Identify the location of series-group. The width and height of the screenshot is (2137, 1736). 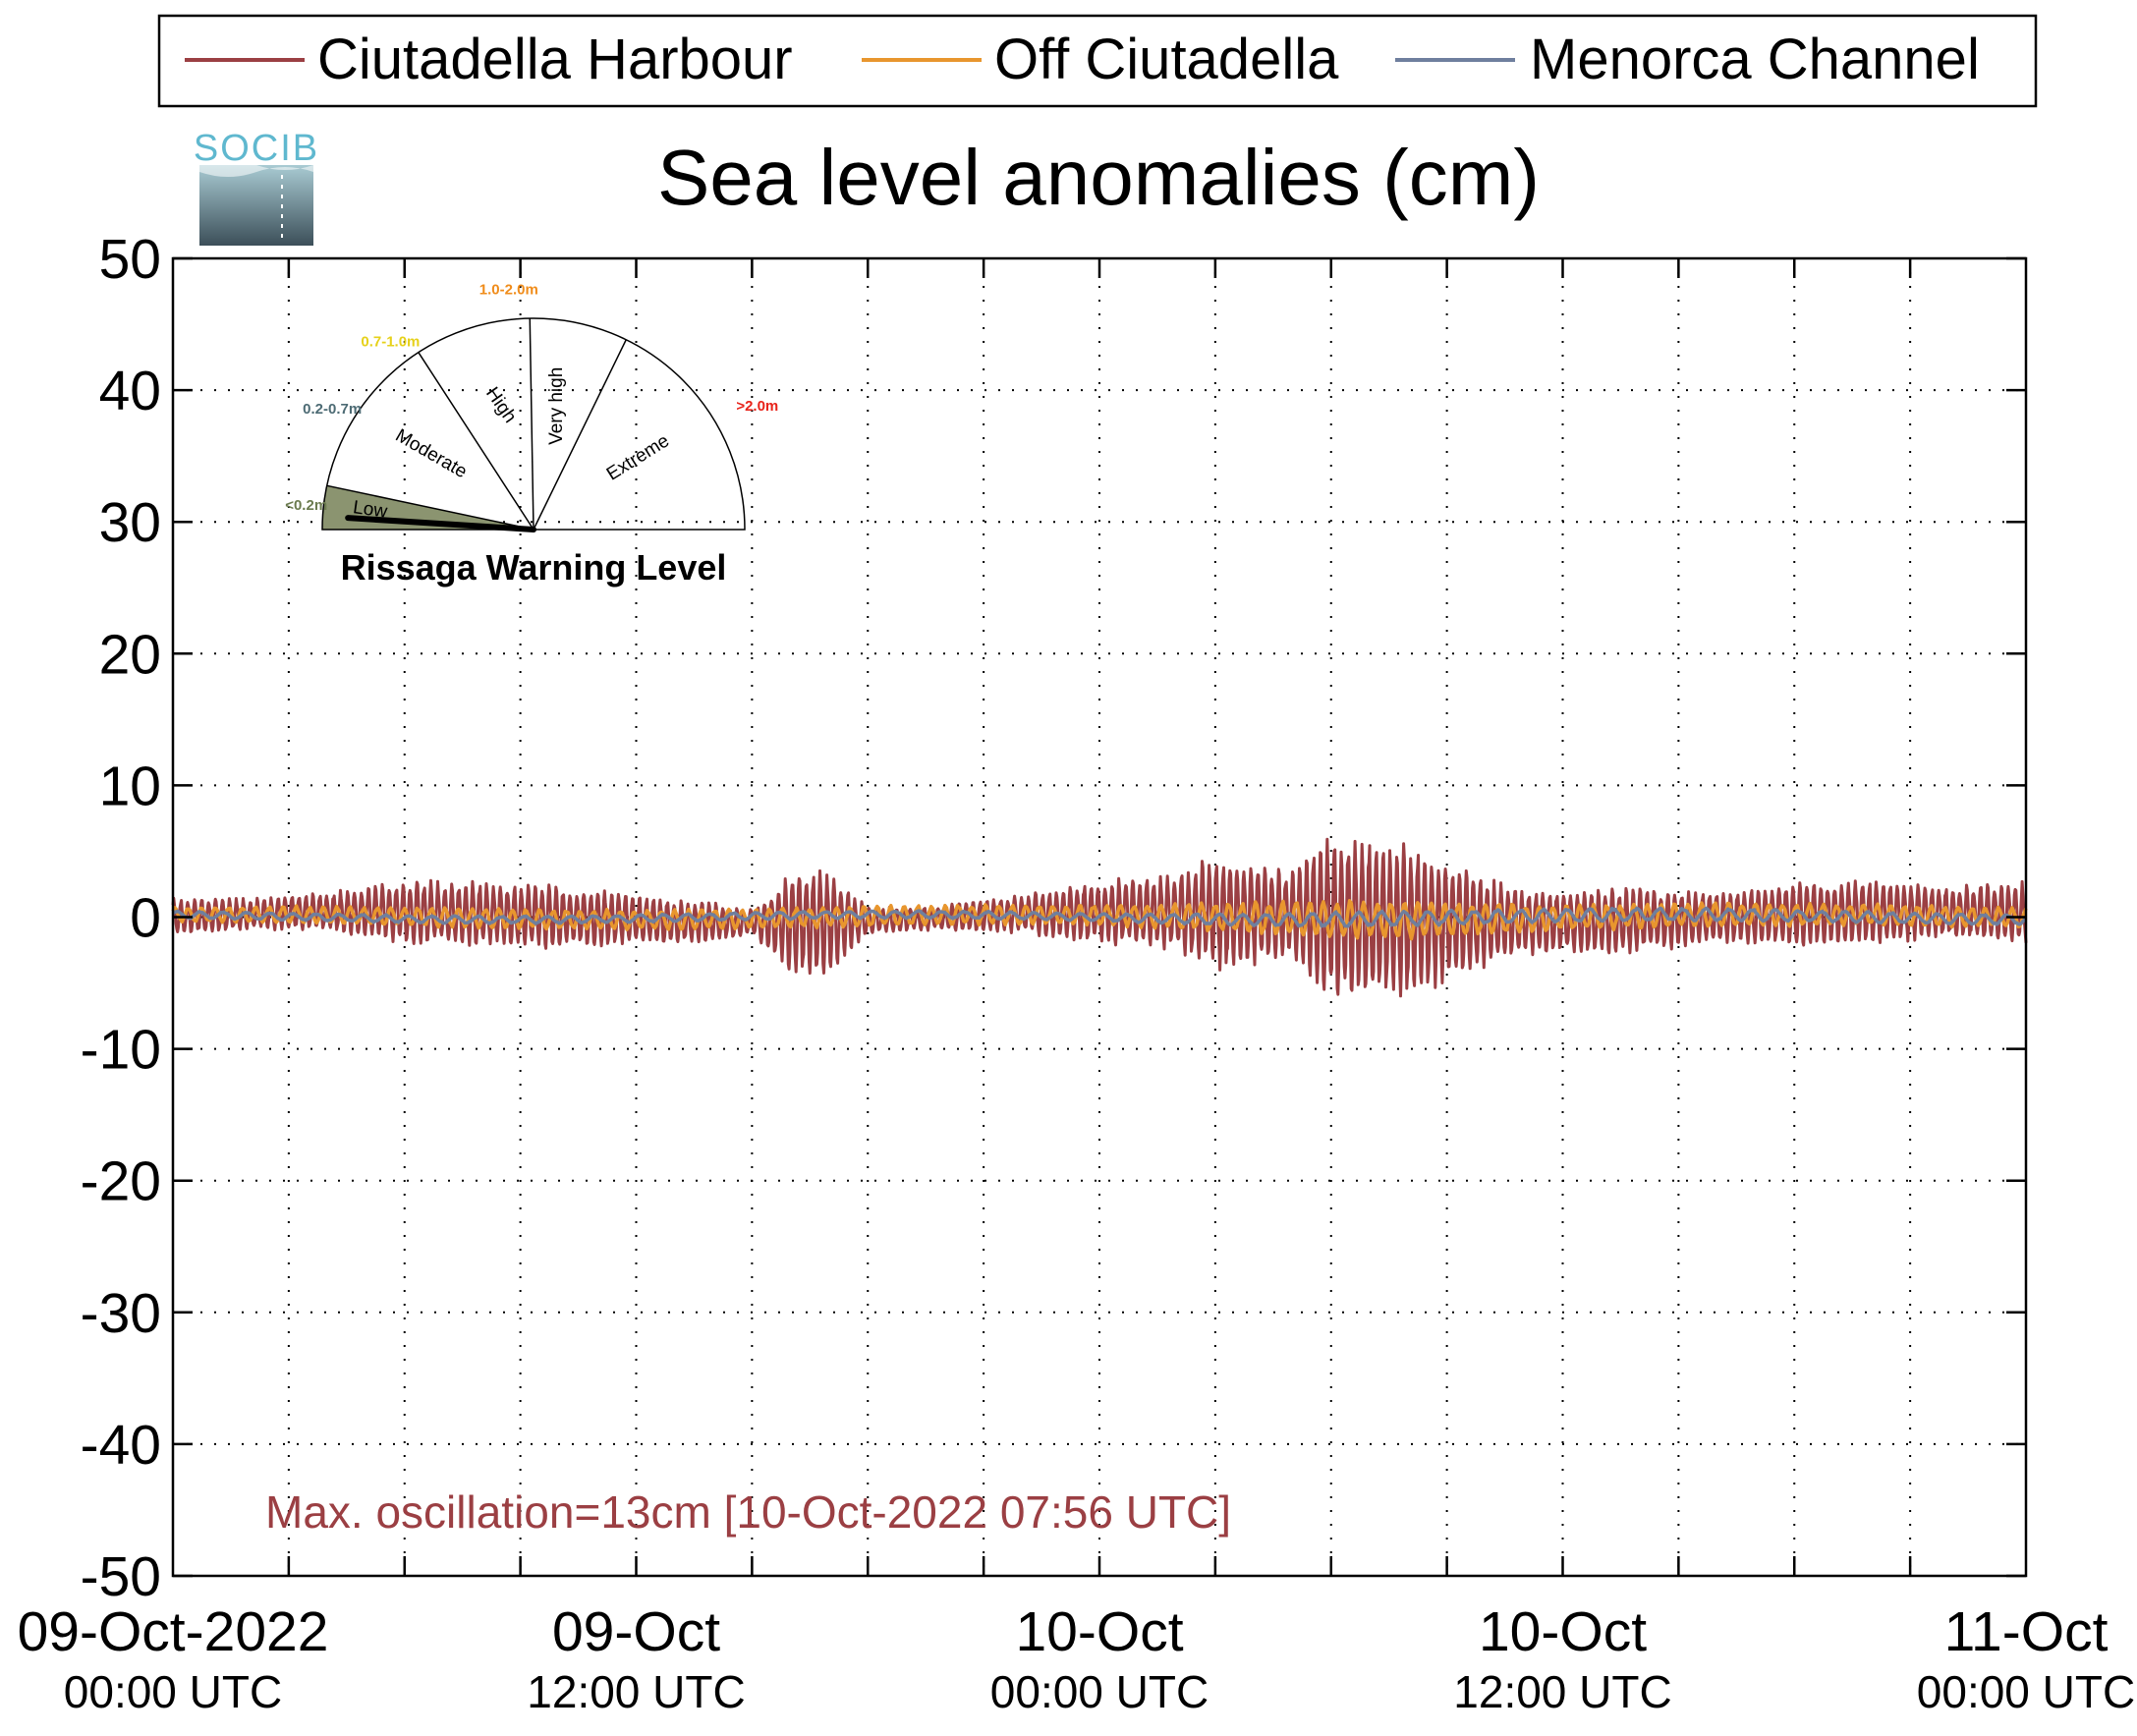
(1099, 917).